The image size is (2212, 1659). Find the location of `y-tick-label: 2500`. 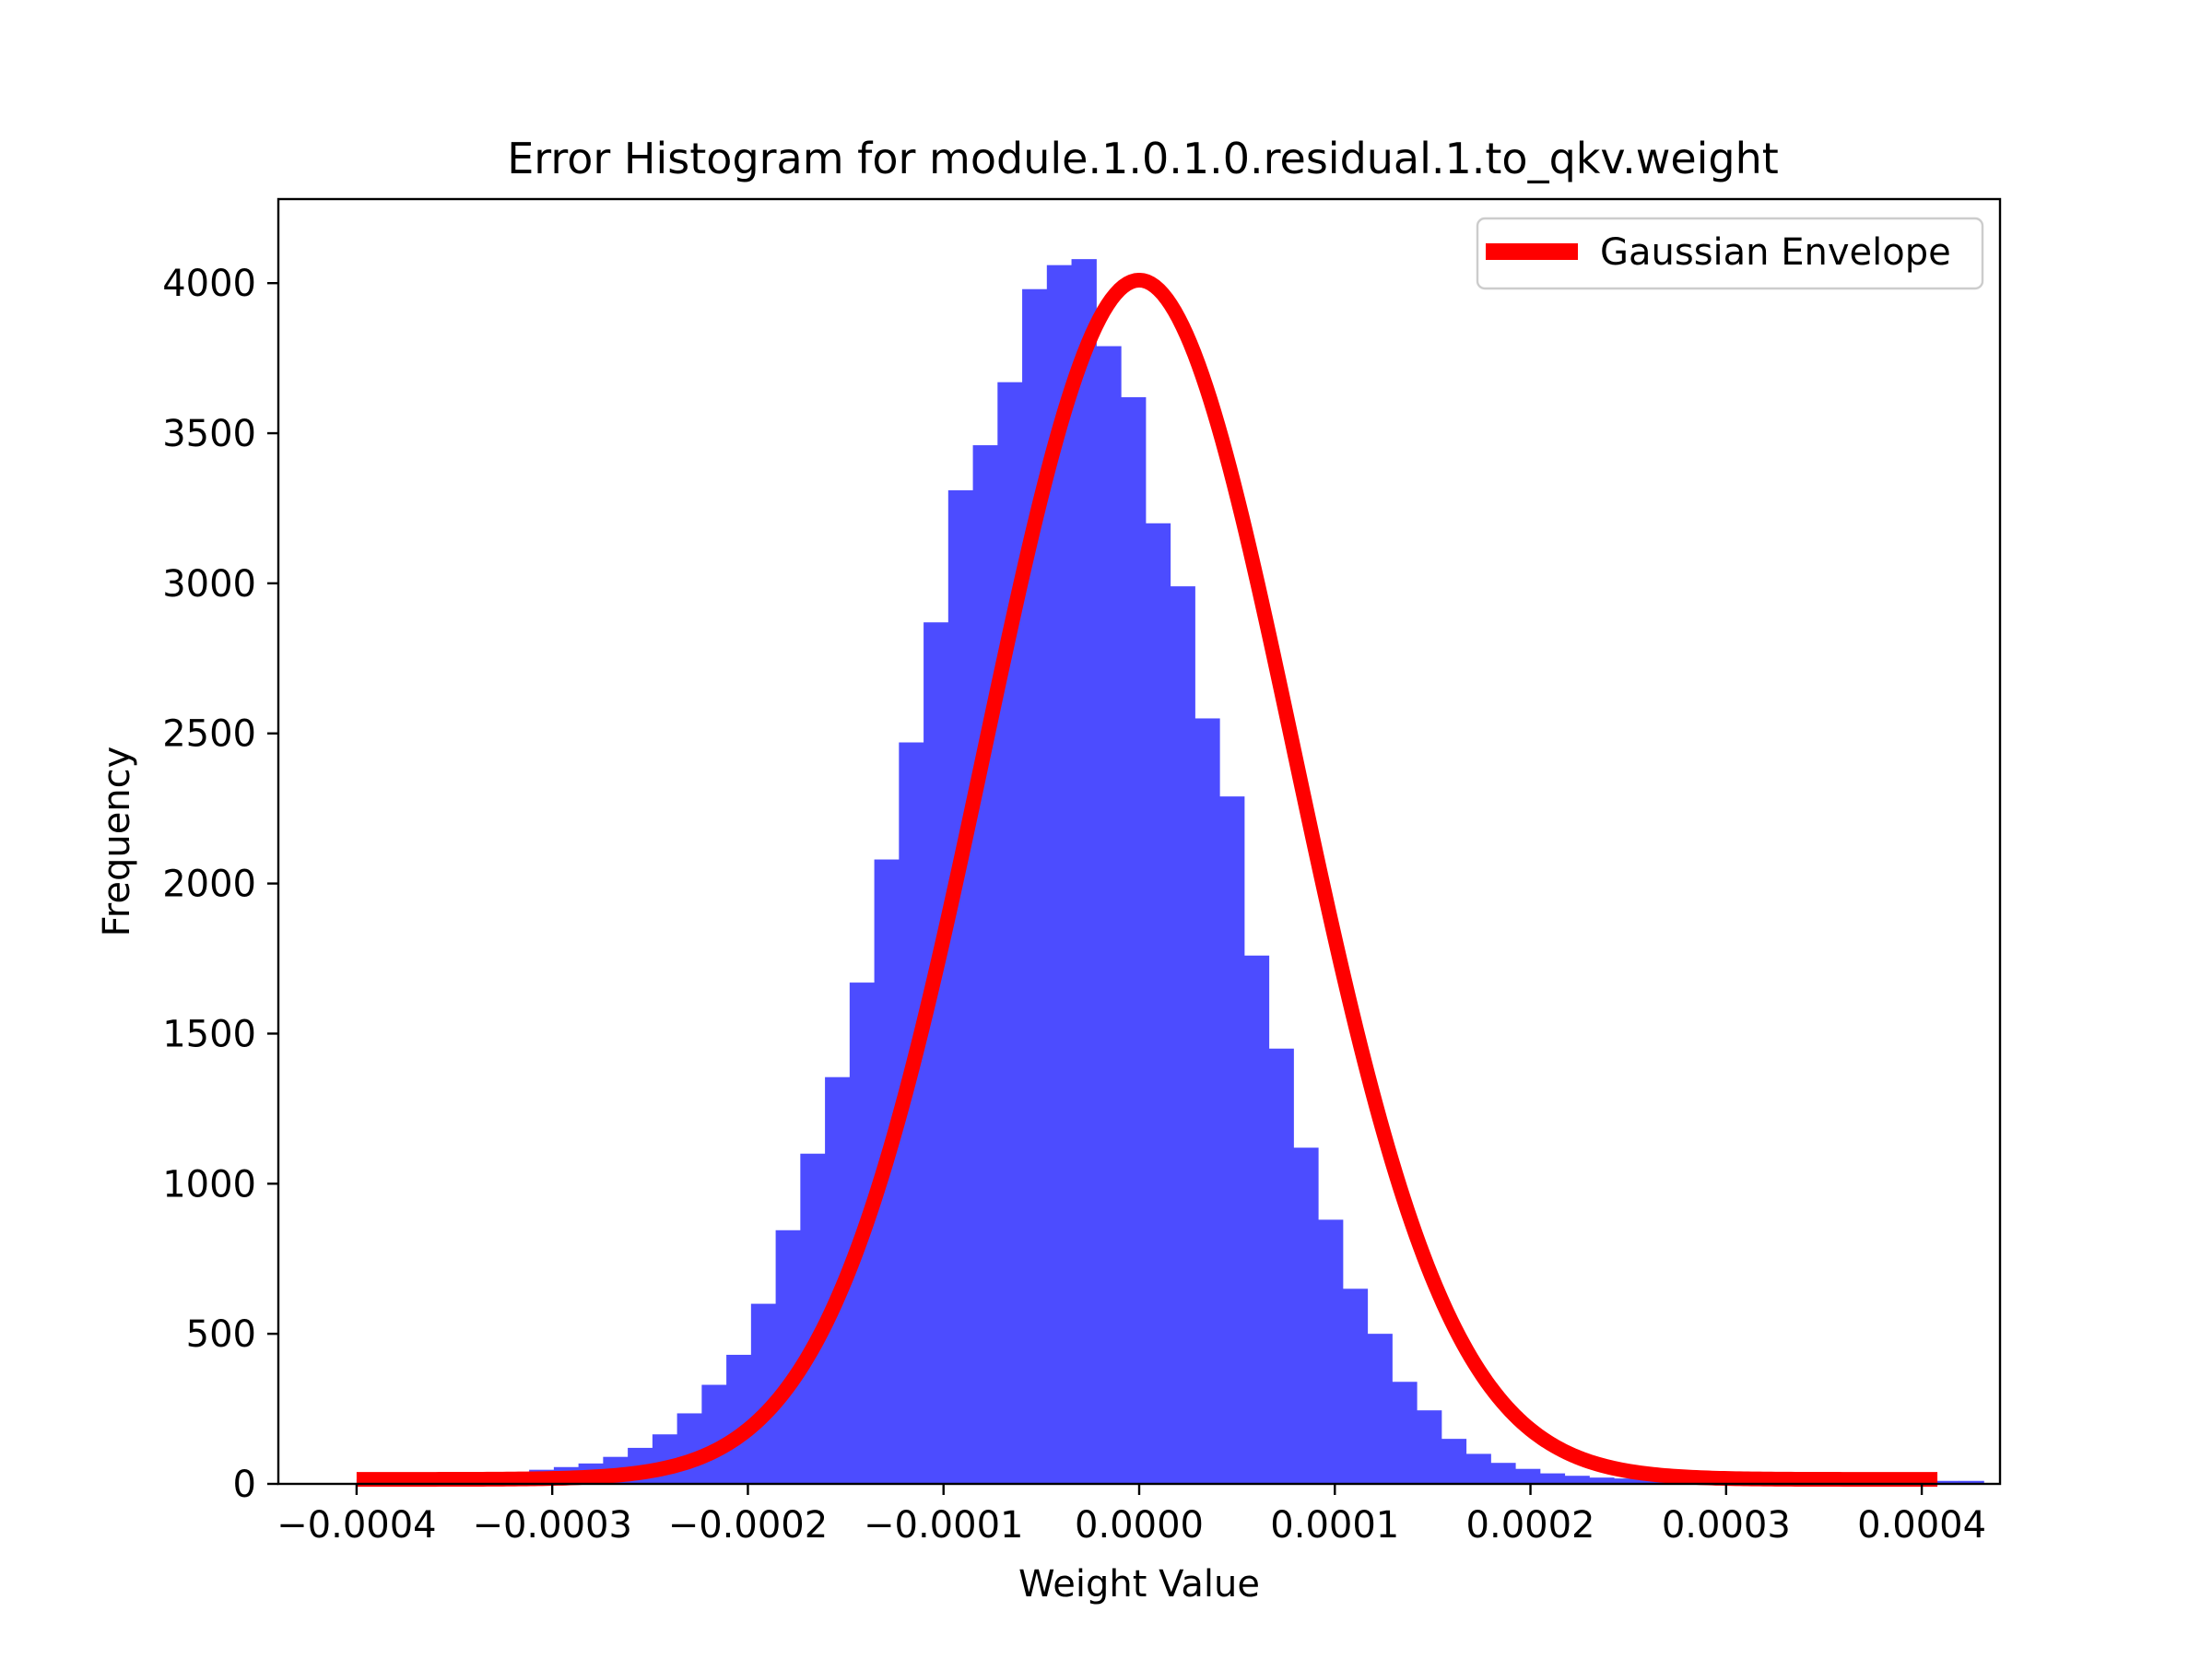

y-tick-label: 2500 is located at coordinates (209, 734).